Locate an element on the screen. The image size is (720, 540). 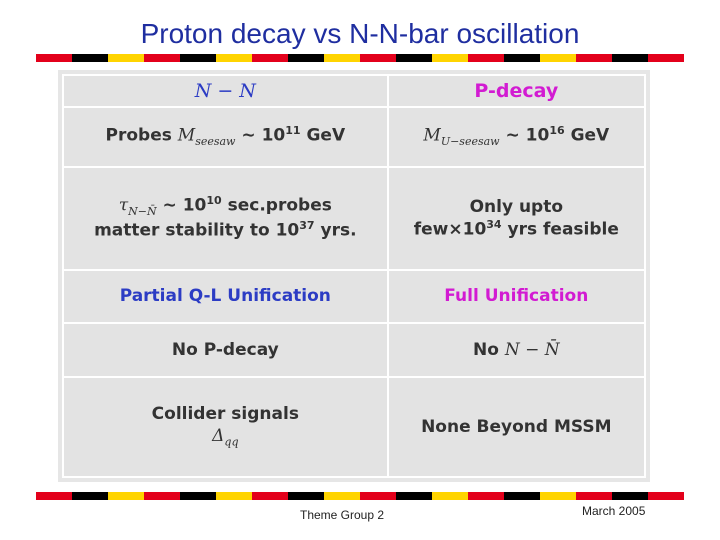
cell-only-upto: Only upto few×1034 yrs feasible is located at coordinates (516, 218).